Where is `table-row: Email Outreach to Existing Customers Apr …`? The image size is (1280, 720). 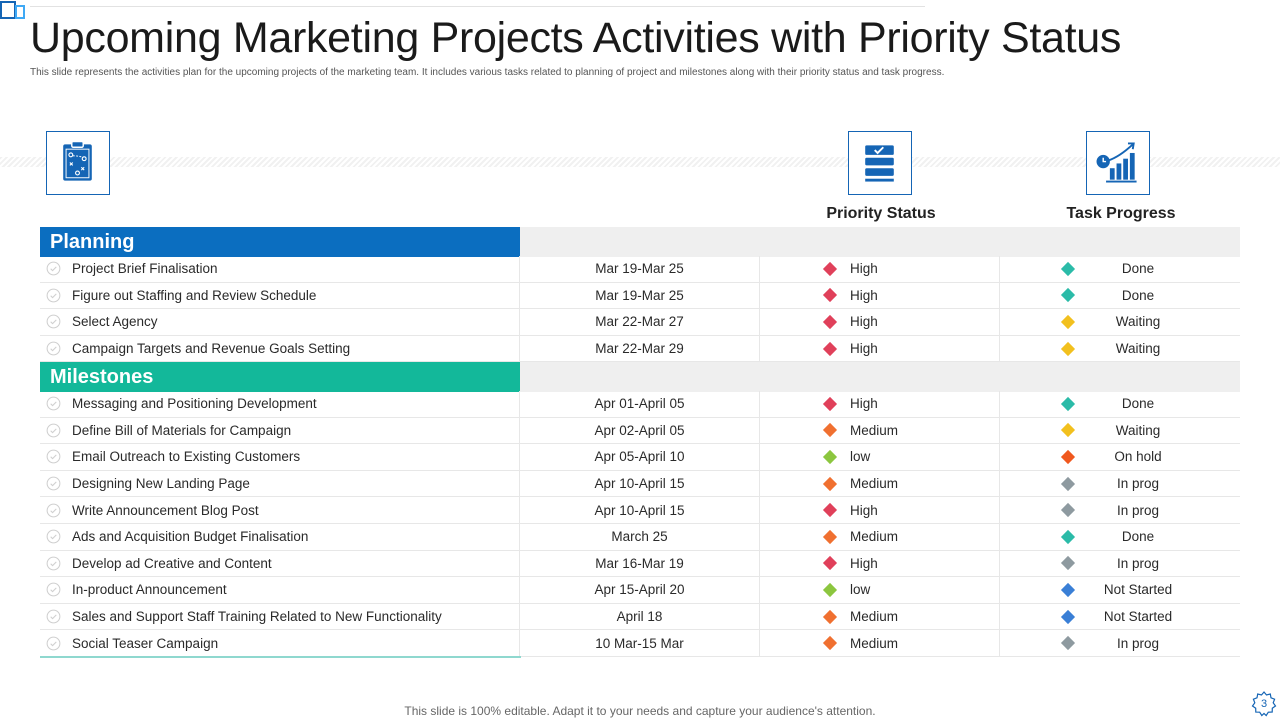 table-row: Email Outreach to Existing Customers Apr … is located at coordinates (640, 457).